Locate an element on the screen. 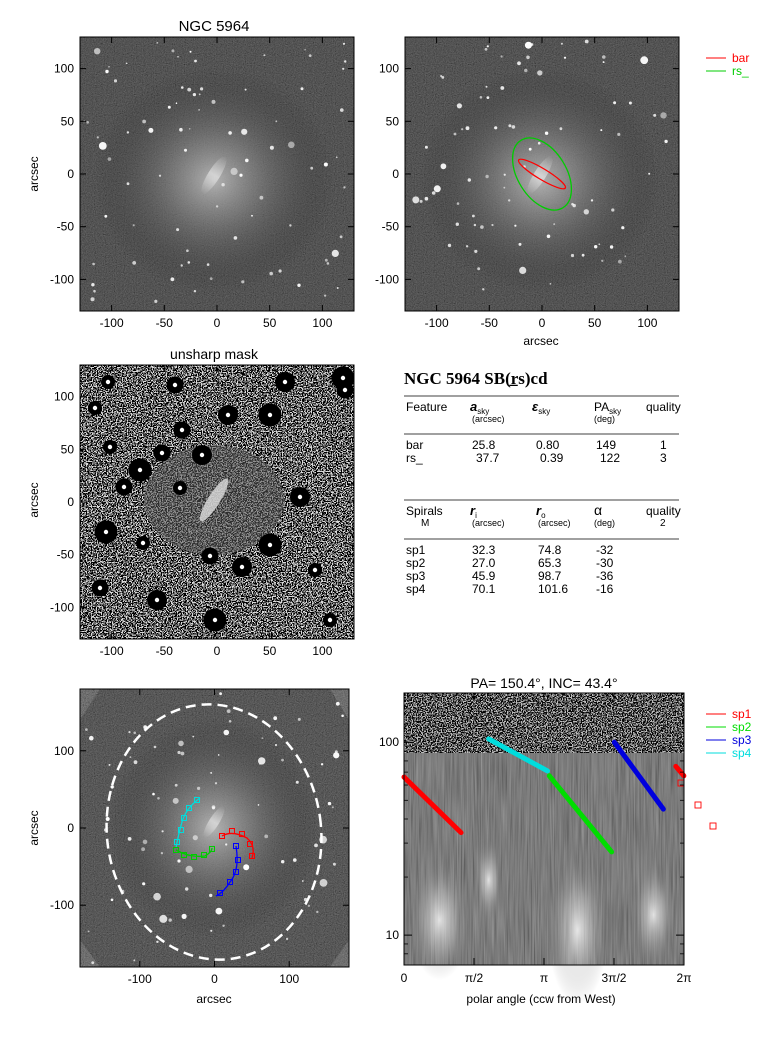 The height and width of the screenshot is (1039, 779). feature-pa: 149 is located at coordinates (606, 445).